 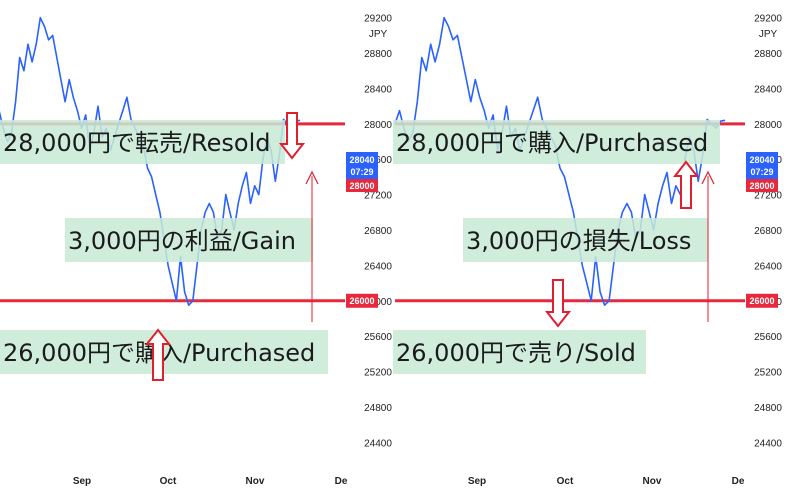 What do you see at coordinates (516, 353) in the screenshot?
I see `annotation-text-bottom: 26,000円で売り/Sold` at bounding box center [516, 353].